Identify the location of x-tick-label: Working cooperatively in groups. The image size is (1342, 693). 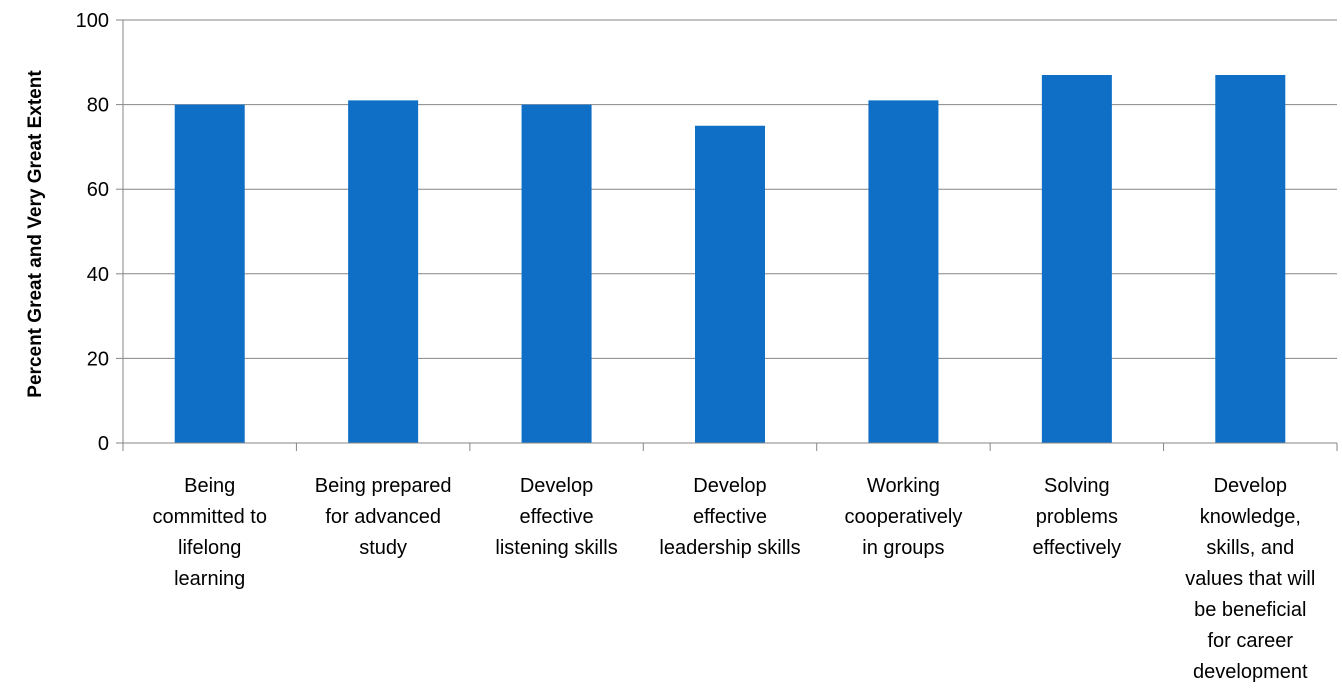
(903, 517).